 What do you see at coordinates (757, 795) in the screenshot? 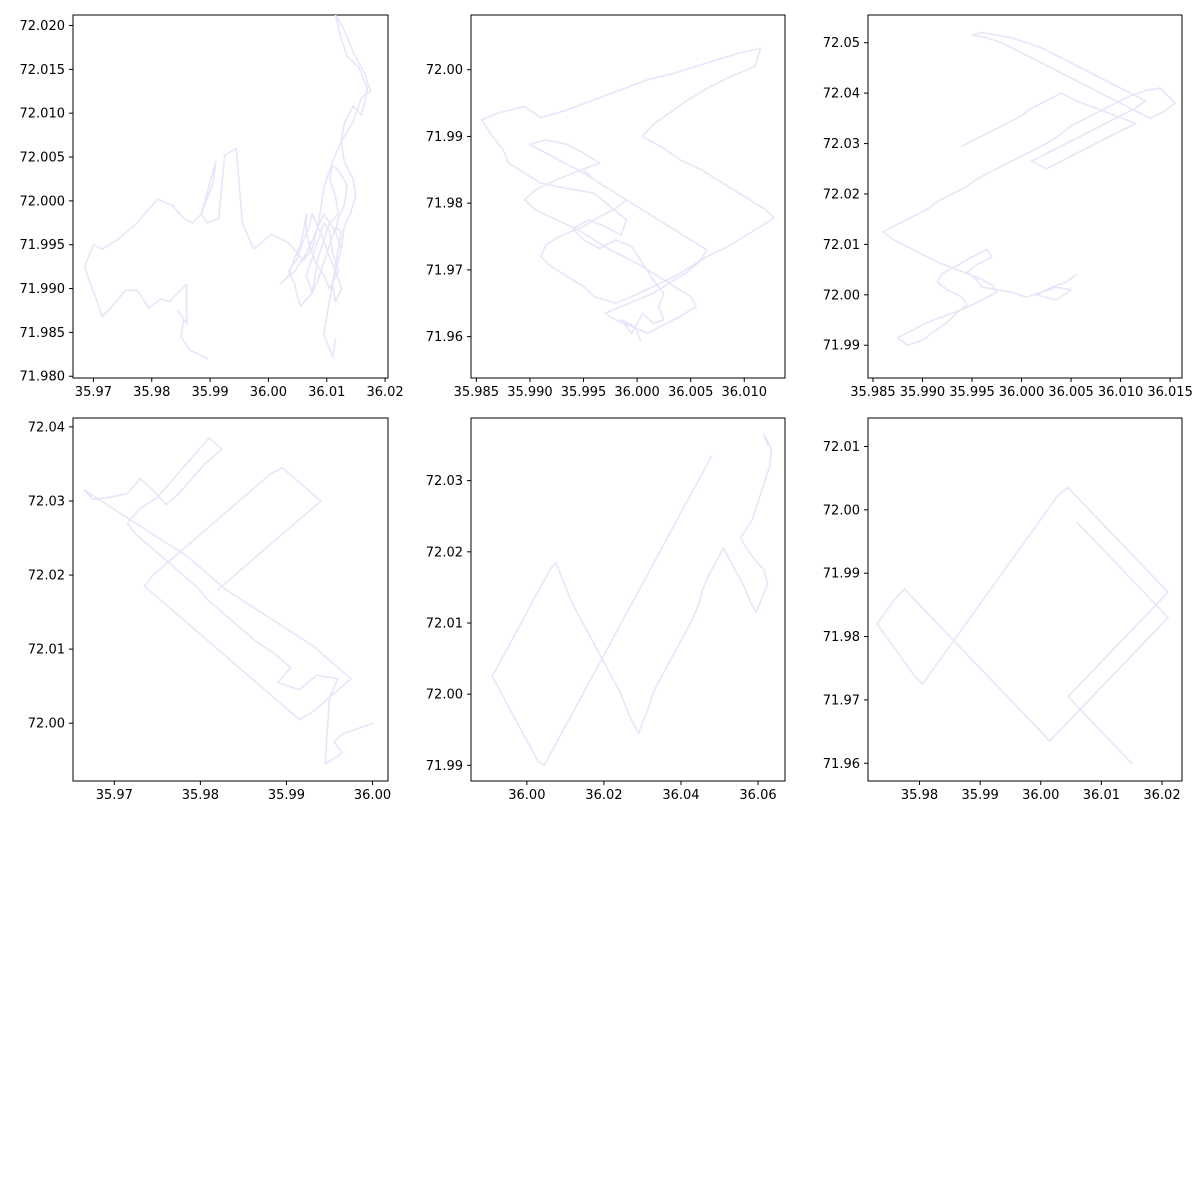
I see `x-tick-label: 36.06` at bounding box center [757, 795].